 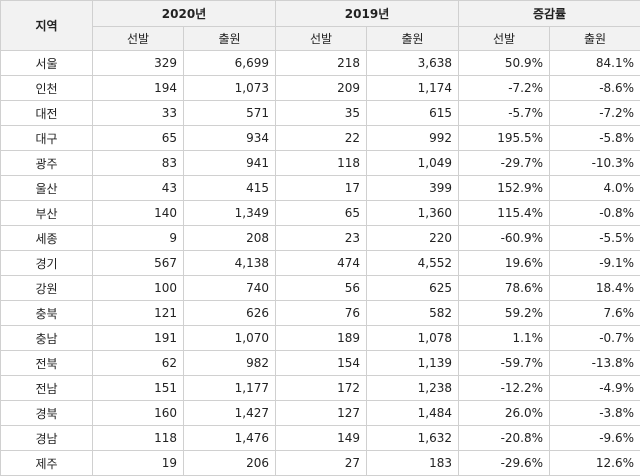 I want to click on table-row: 울산 43 415 17 399 152.9% 4.0%, so click(x=320, y=188).